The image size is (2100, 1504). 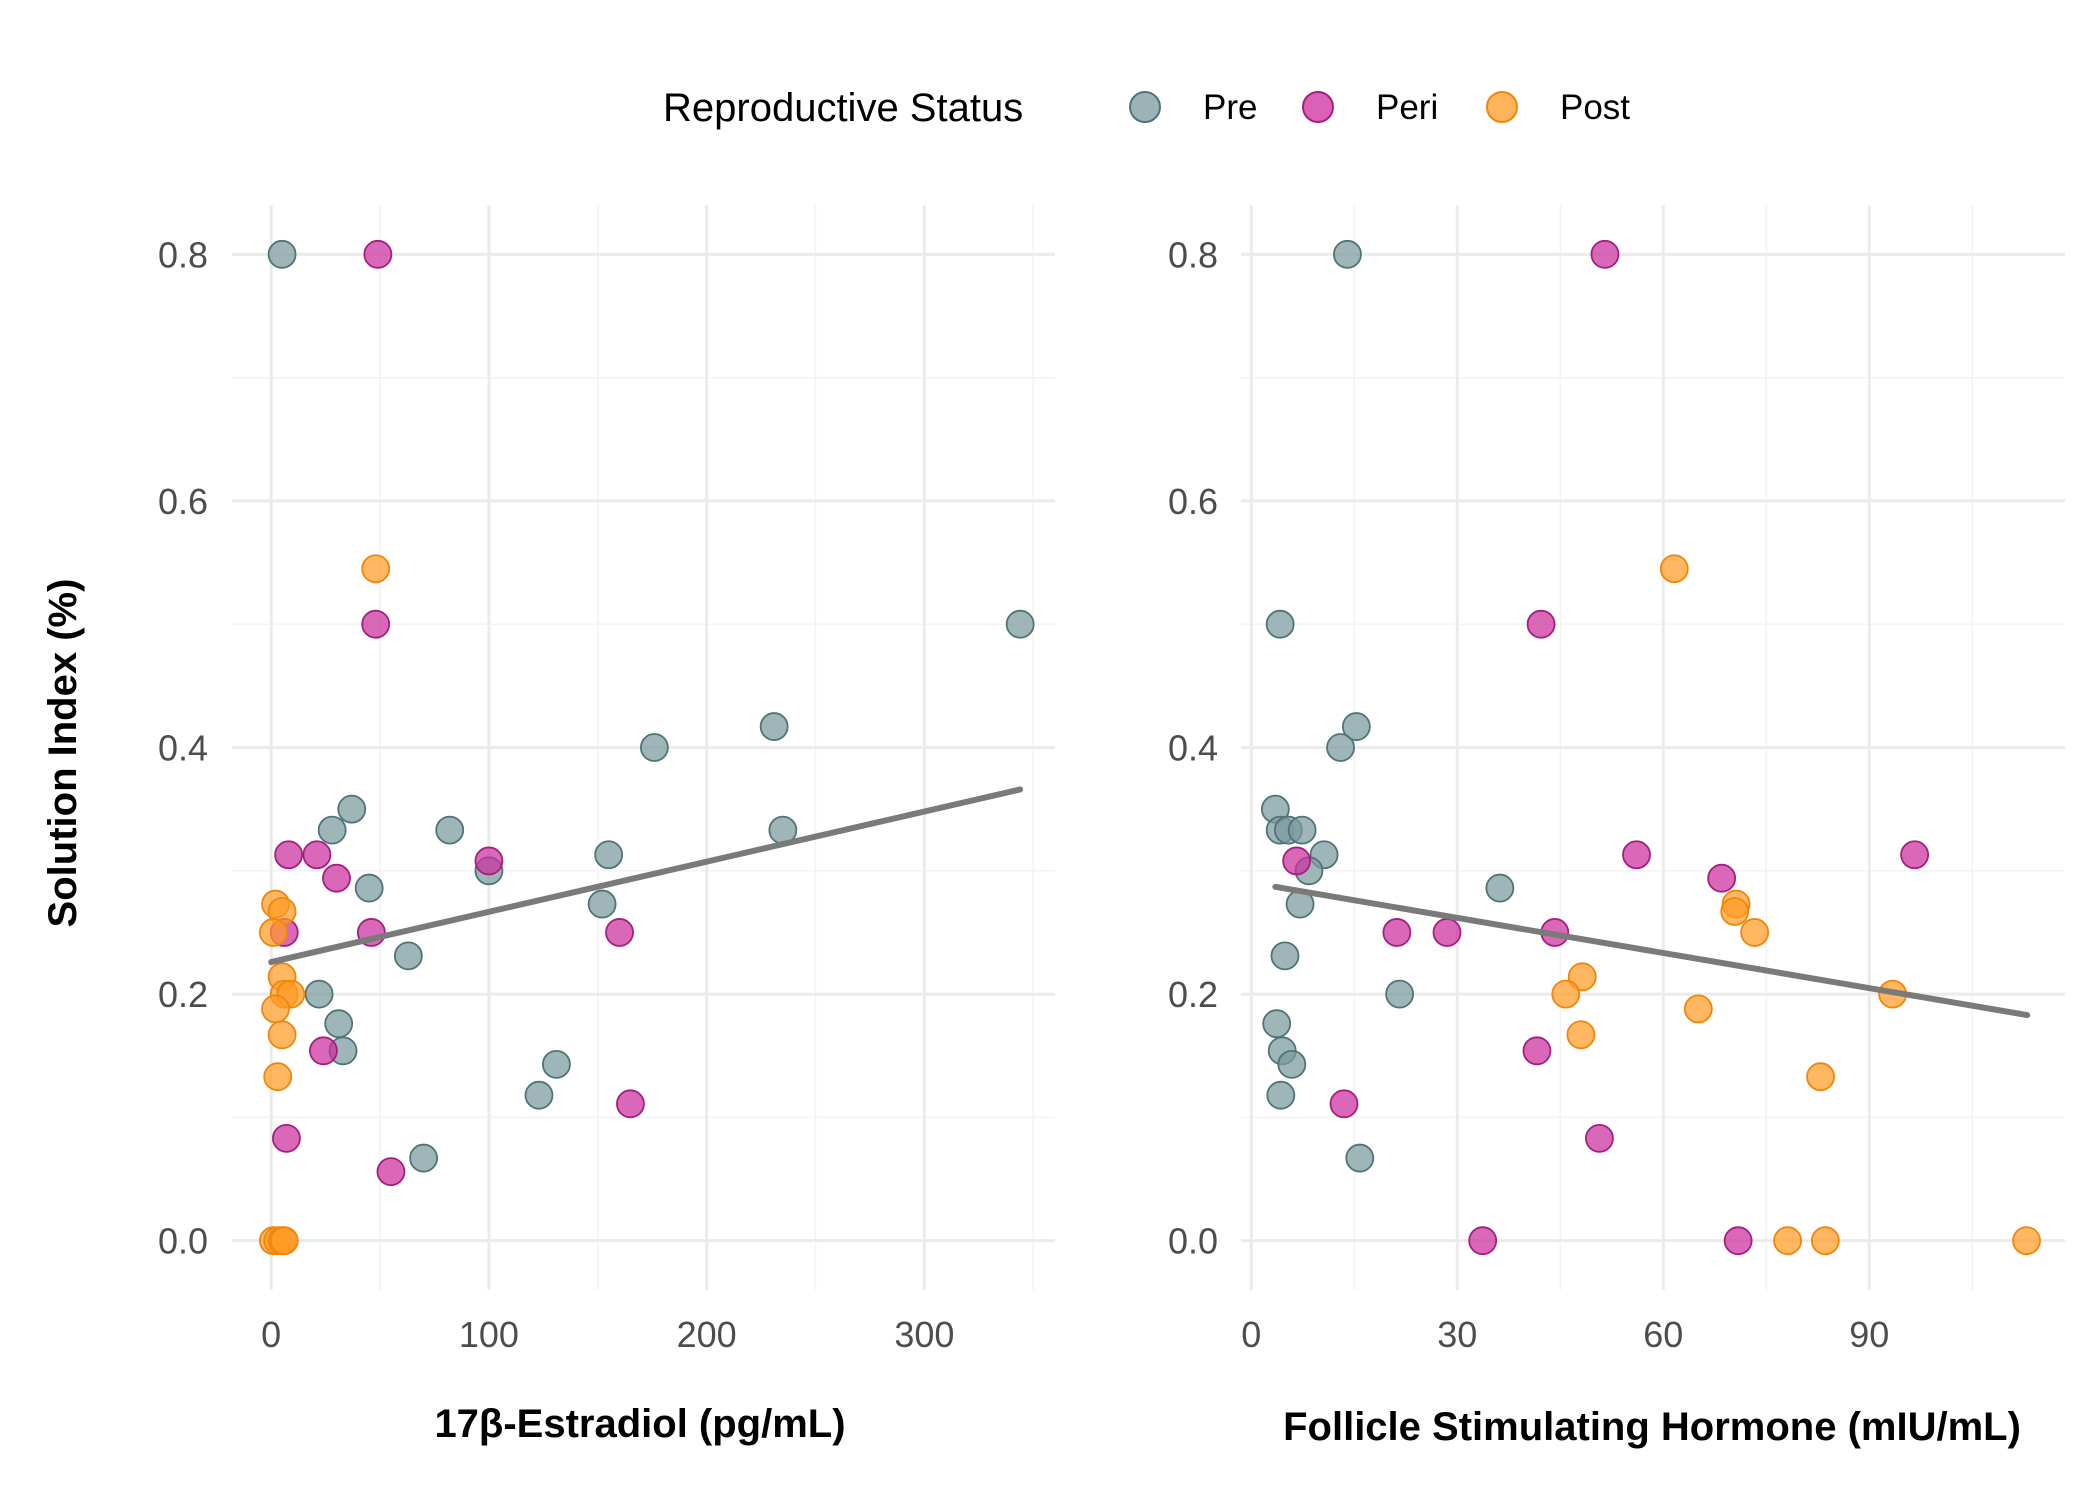 What do you see at coordinates (639, 1424) in the screenshot?
I see `x-axis-title-estradiol: 17β-Estradiol (pg/mL)` at bounding box center [639, 1424].